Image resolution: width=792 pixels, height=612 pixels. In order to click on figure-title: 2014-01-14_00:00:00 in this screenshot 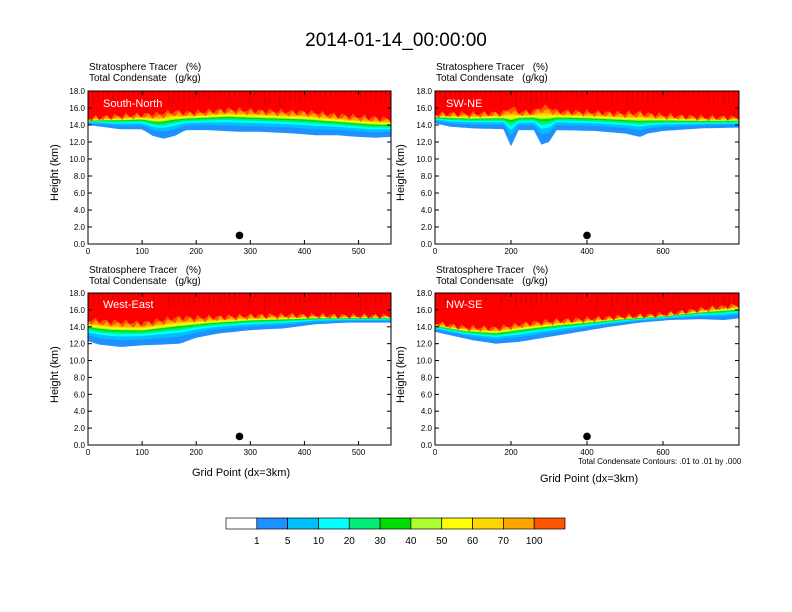, I will do `click(396, 40)`.